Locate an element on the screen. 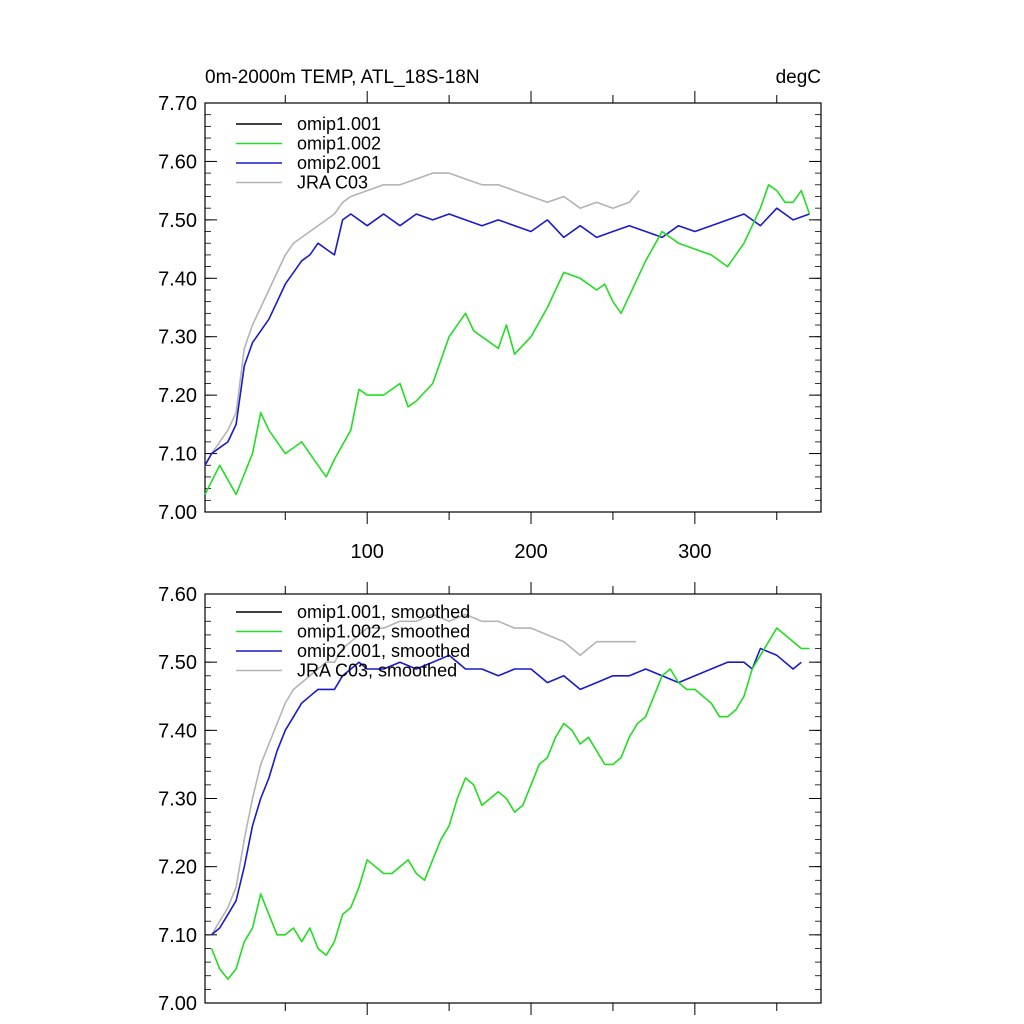 Image resolution: width=1024 pixels, height=1024 pixels. top-y-tick-label: 7.70 is located at coordinates (177, 104).